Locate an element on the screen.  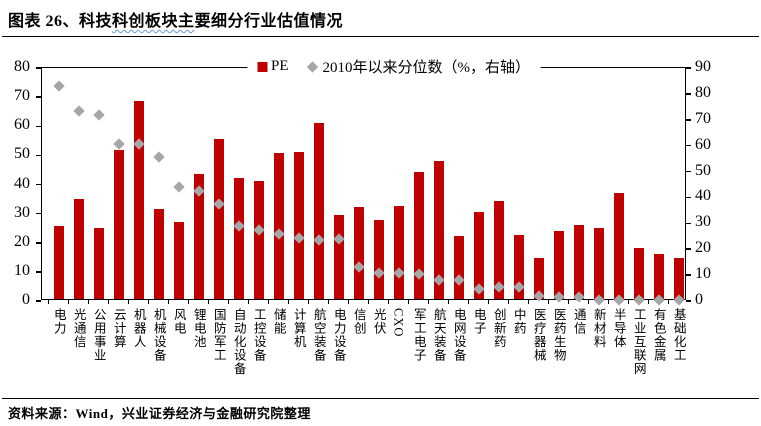
x-axis-label: 医药生物 is located at coordinates (558, 335).